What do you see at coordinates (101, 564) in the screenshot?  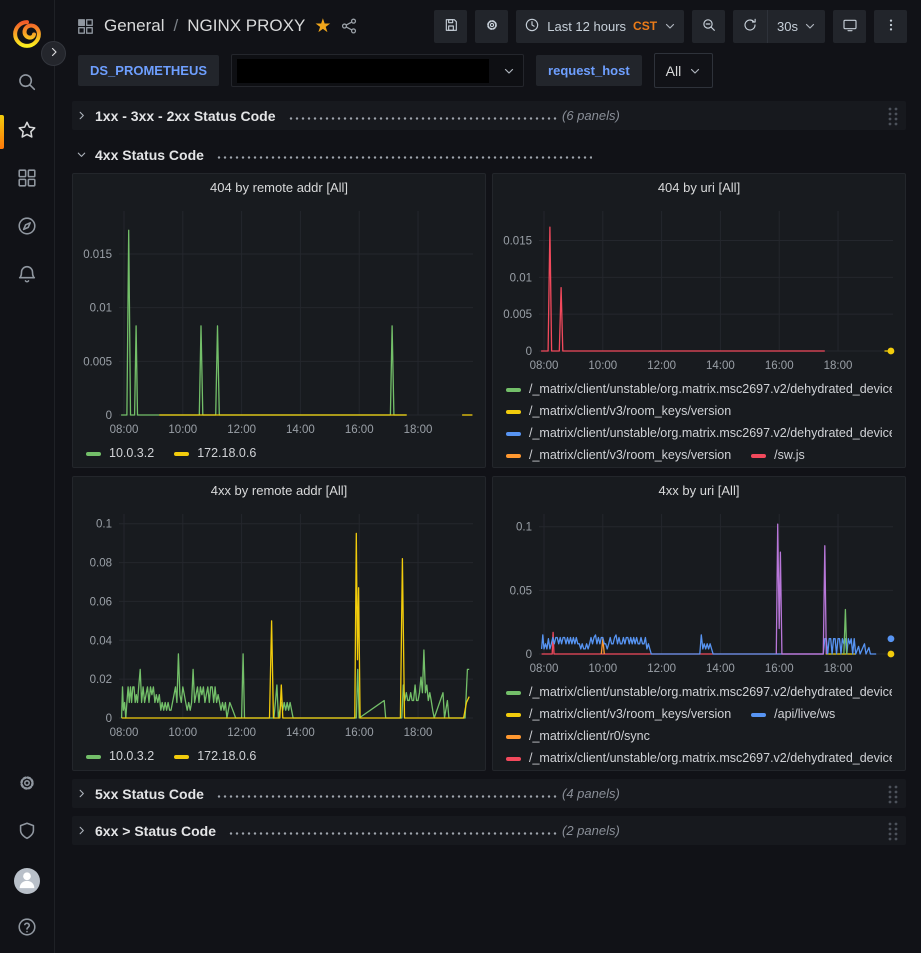 I see `svg-text: 0.08` at bounding box center [101, 564].